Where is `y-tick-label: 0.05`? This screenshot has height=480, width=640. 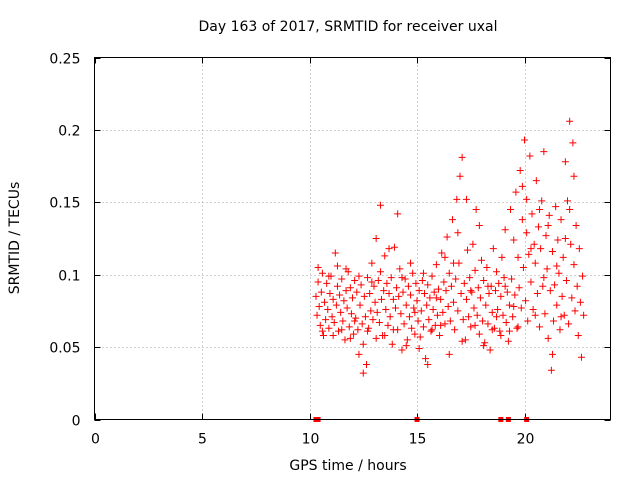
y-tick-label: 0.05 is located at coordinates (64, 349).